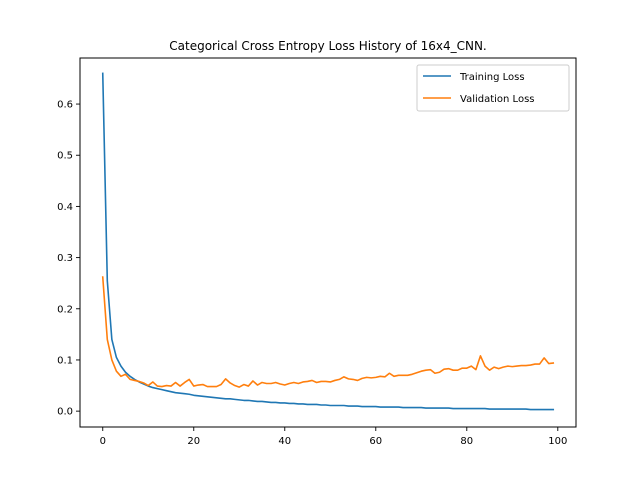 This screenshot has height=480, width=640. What do you see at coordinates (65, 207) in the screenshot?
I see `y-tick-label: 0.4` at bounding box center [65, 207].